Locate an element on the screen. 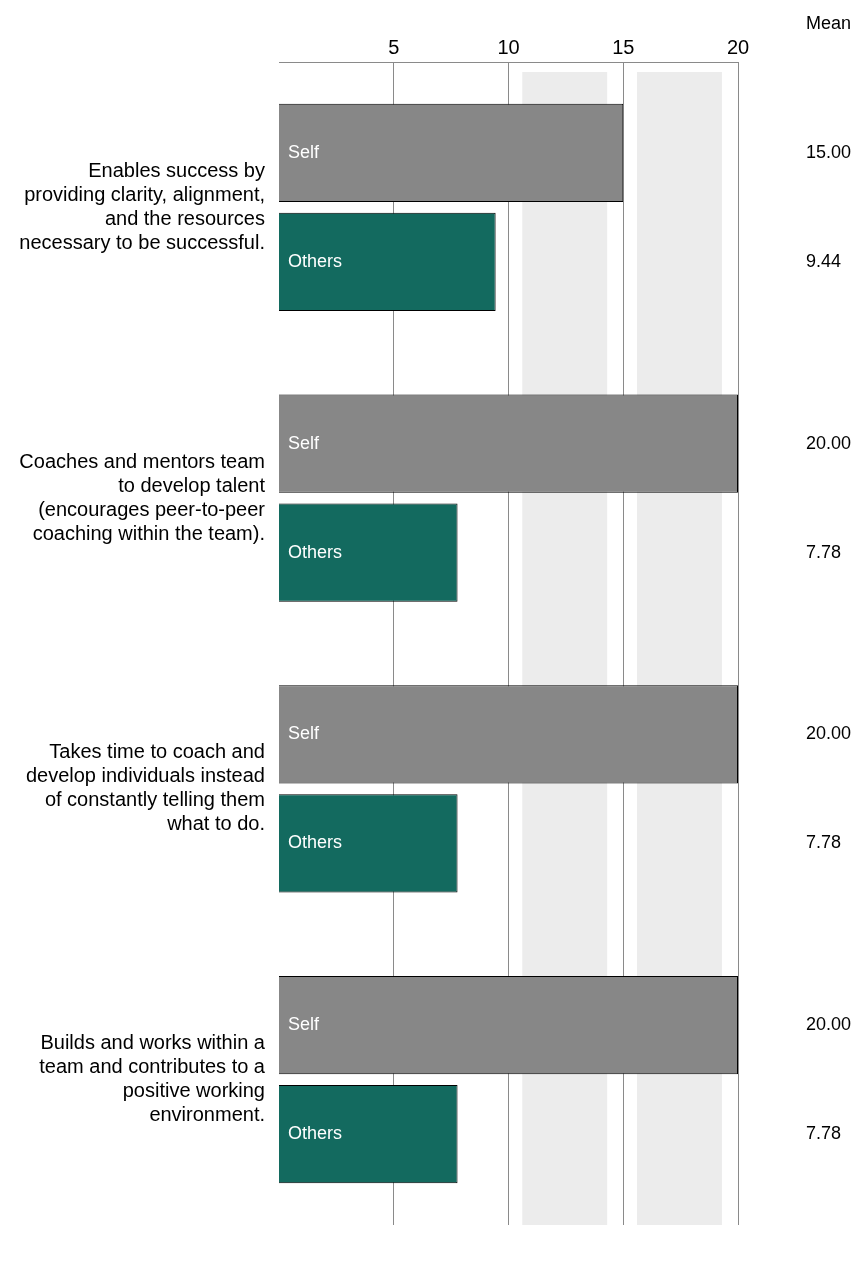  x-tick-label: 10 is located at coordinates (508, 46).